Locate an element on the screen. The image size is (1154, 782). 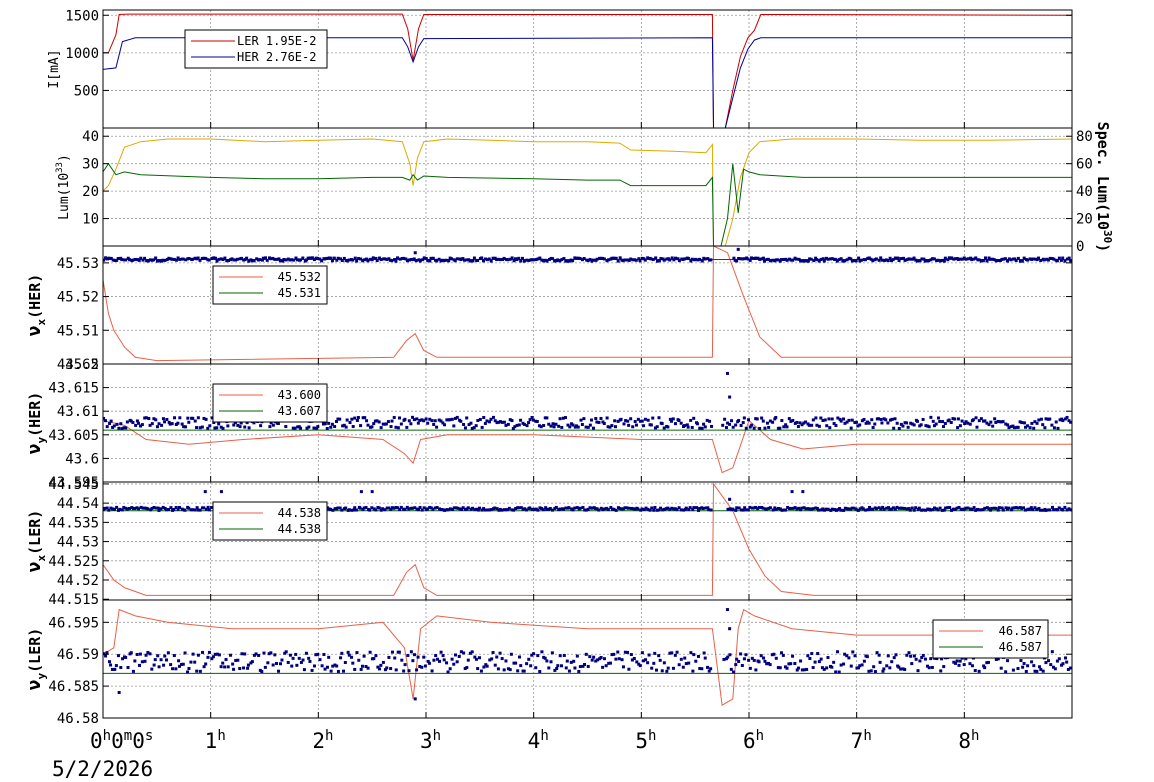
legend-entry: 45.531 is located at coordinates (299, 293).